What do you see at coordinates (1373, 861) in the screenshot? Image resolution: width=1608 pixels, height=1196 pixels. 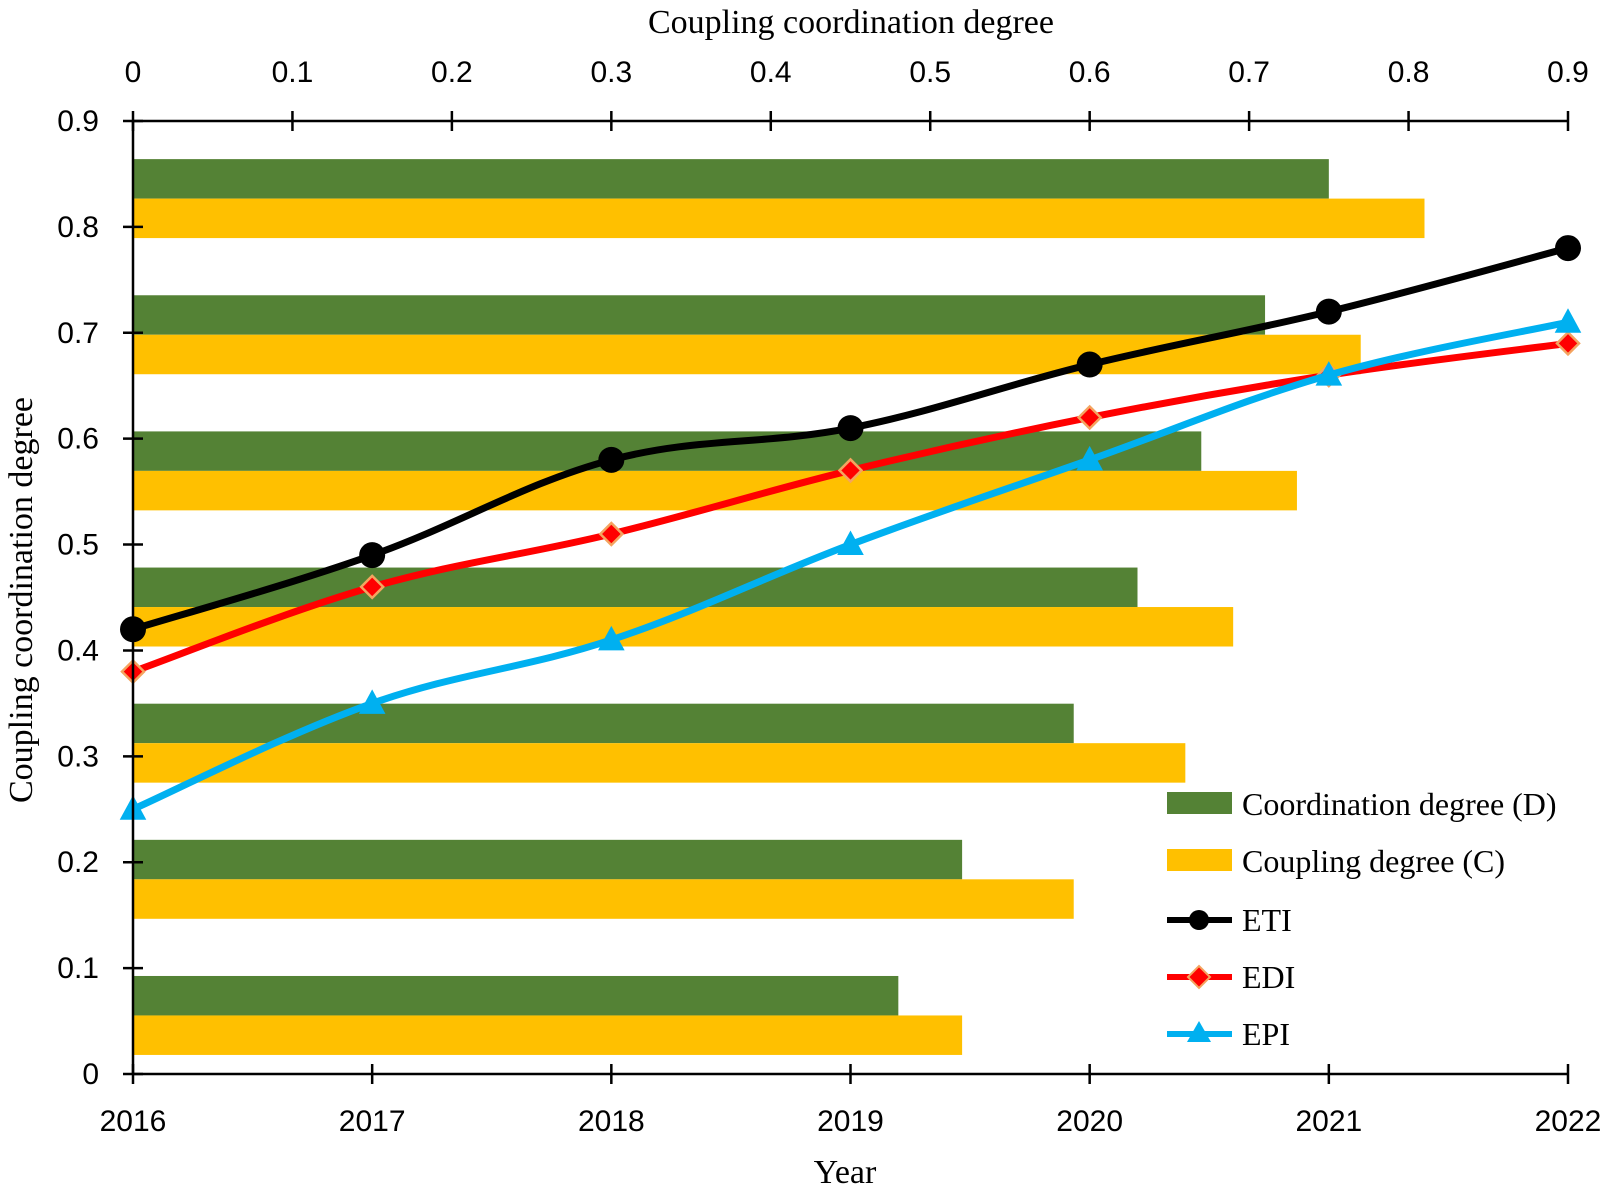 I see `legend-label-coupling: Coupling degree (C)` at bounding box center [1373, 861].